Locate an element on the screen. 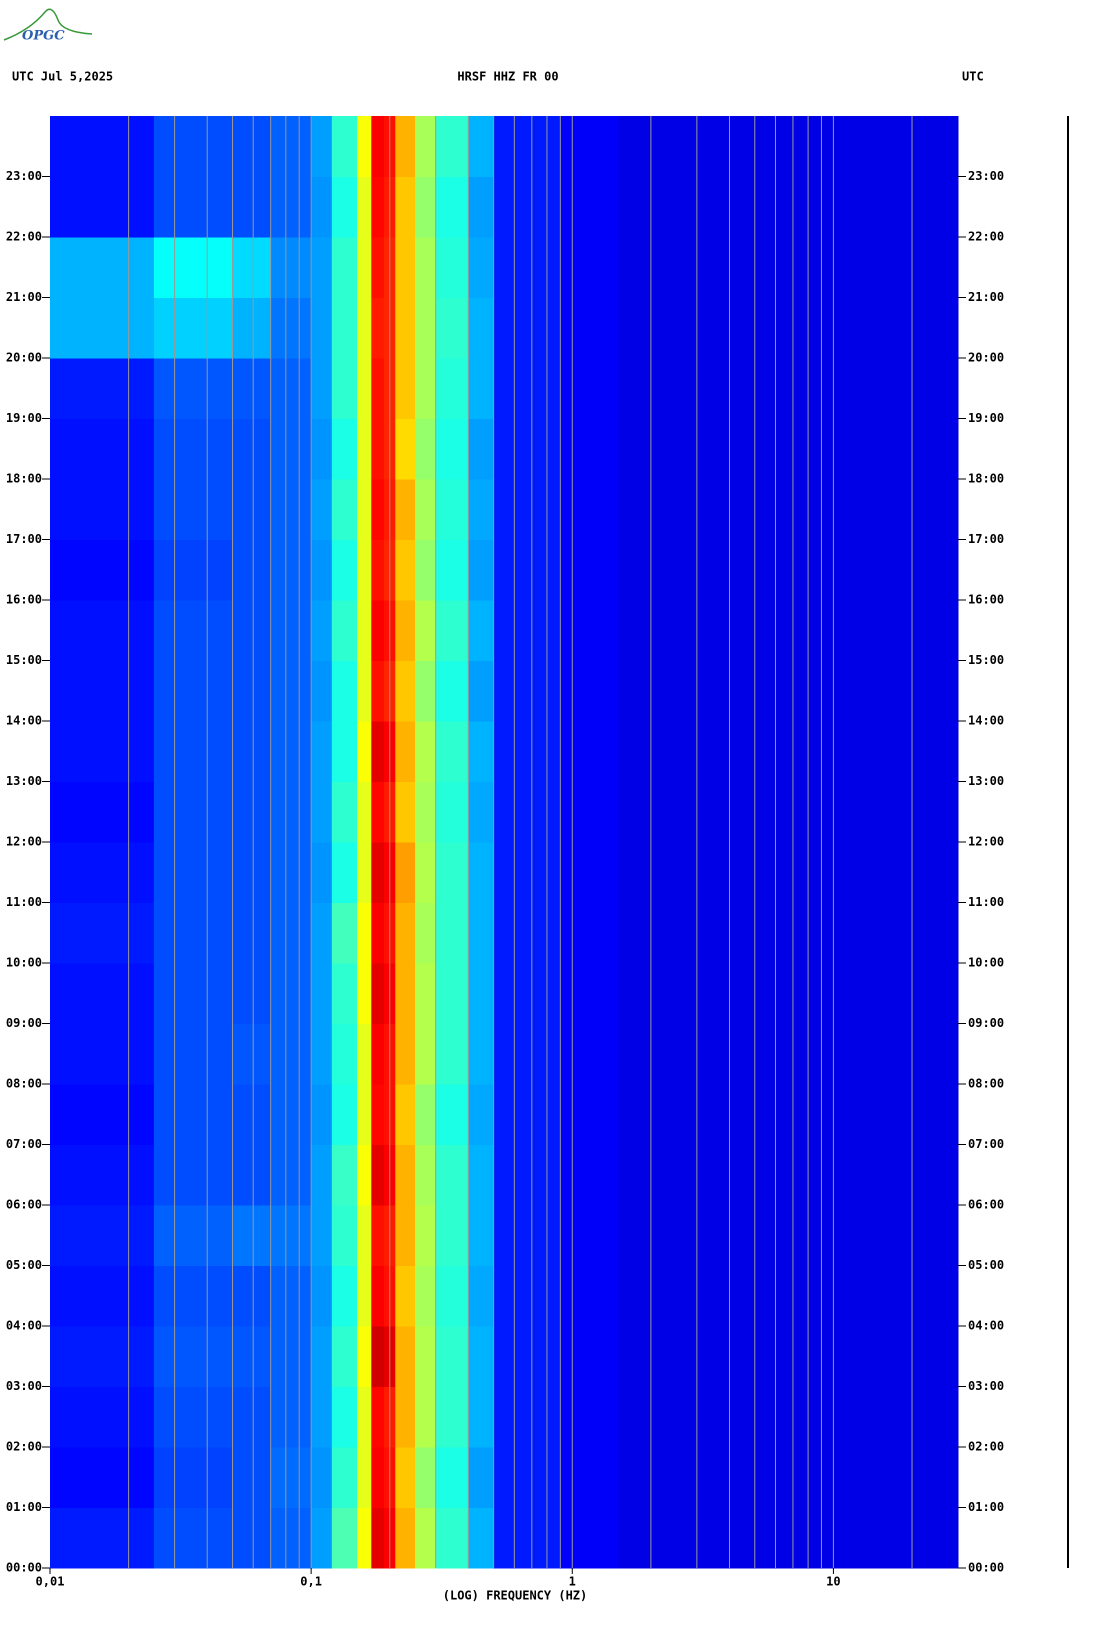 The width and height of the screenshot is (1102, 1638). y-tick-label: 10:00 is located at coordinates (24, 963).